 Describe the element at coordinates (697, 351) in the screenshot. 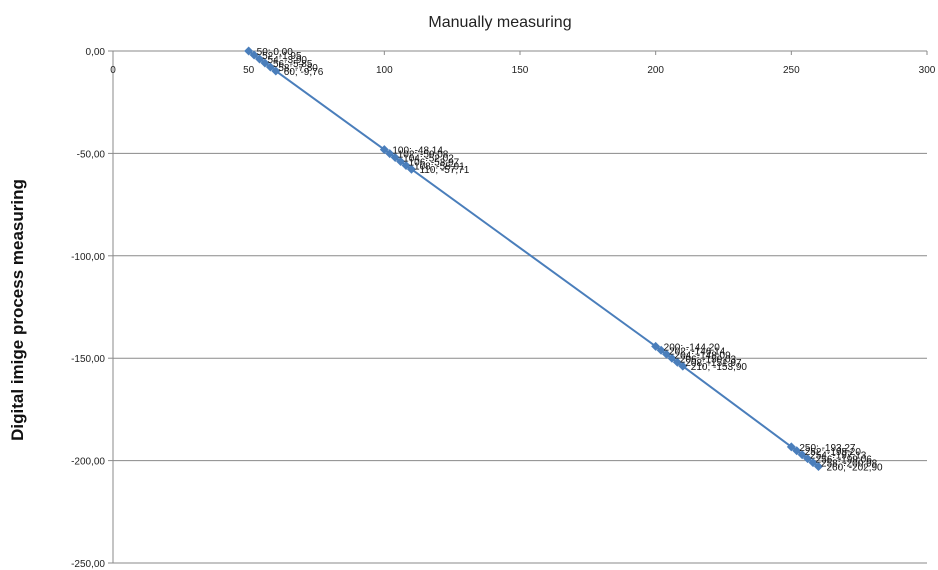

I see `data-label: 202; -146,14` at that location.